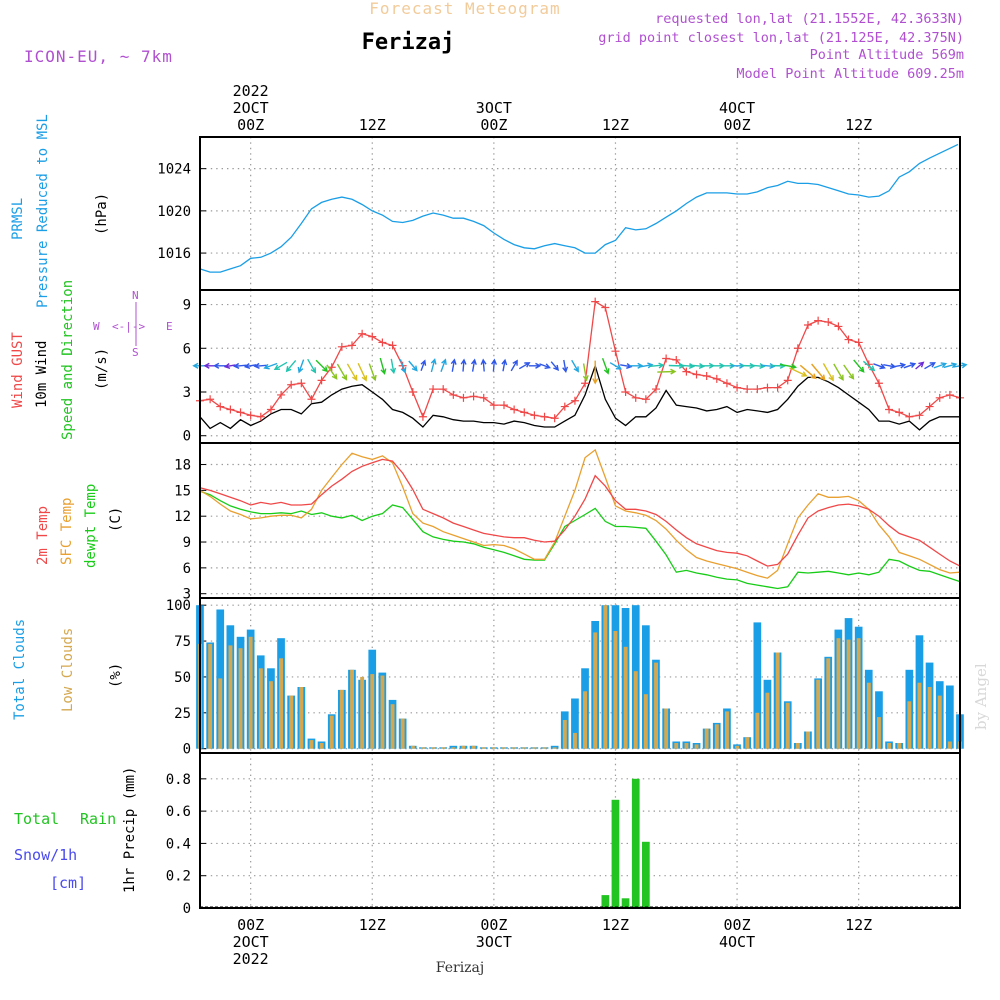 The height and width of the screenshot is (1000, 1000). I want to click on chart-title: Ferizaj, so click(408, 42).